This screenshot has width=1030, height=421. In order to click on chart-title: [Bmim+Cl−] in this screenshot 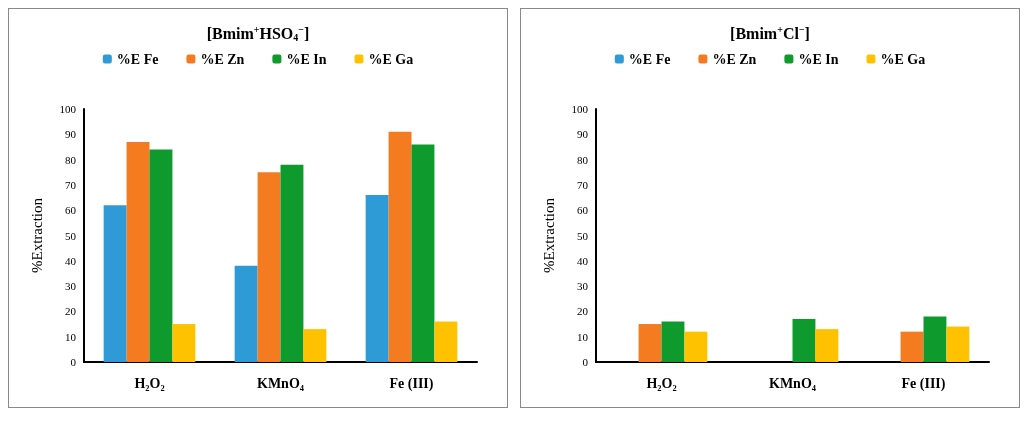, I will do `click(770, 32)`.